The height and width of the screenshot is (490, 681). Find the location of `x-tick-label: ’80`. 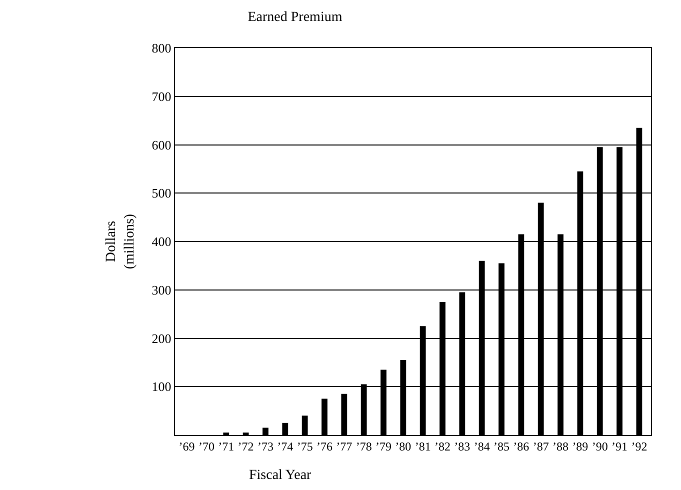

x-tick-label: ’80 is located at coordinates (403, 447).